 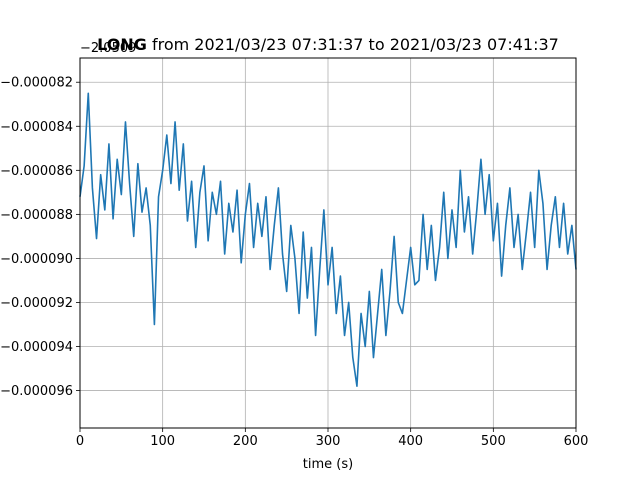 What do you see at coordinates (36, 171) in the screenshot?
I see `y-tick-label: −0.000086` at bounding box center [36, 171].